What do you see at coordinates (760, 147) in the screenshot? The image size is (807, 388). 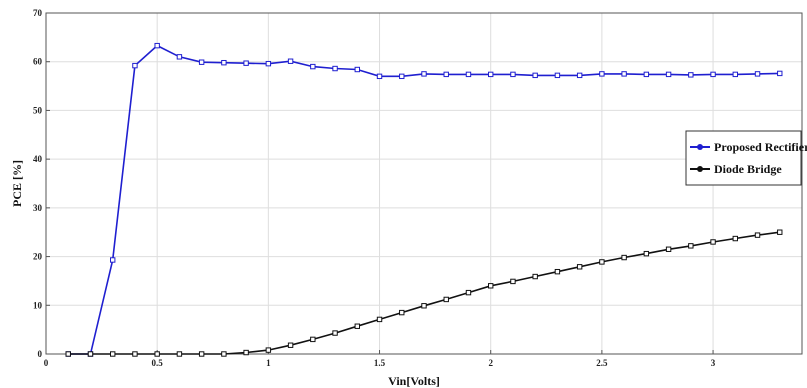 I see `legend-label-proposed-rectifier: Proposed Rectifier` at bounding box center [760, 147].